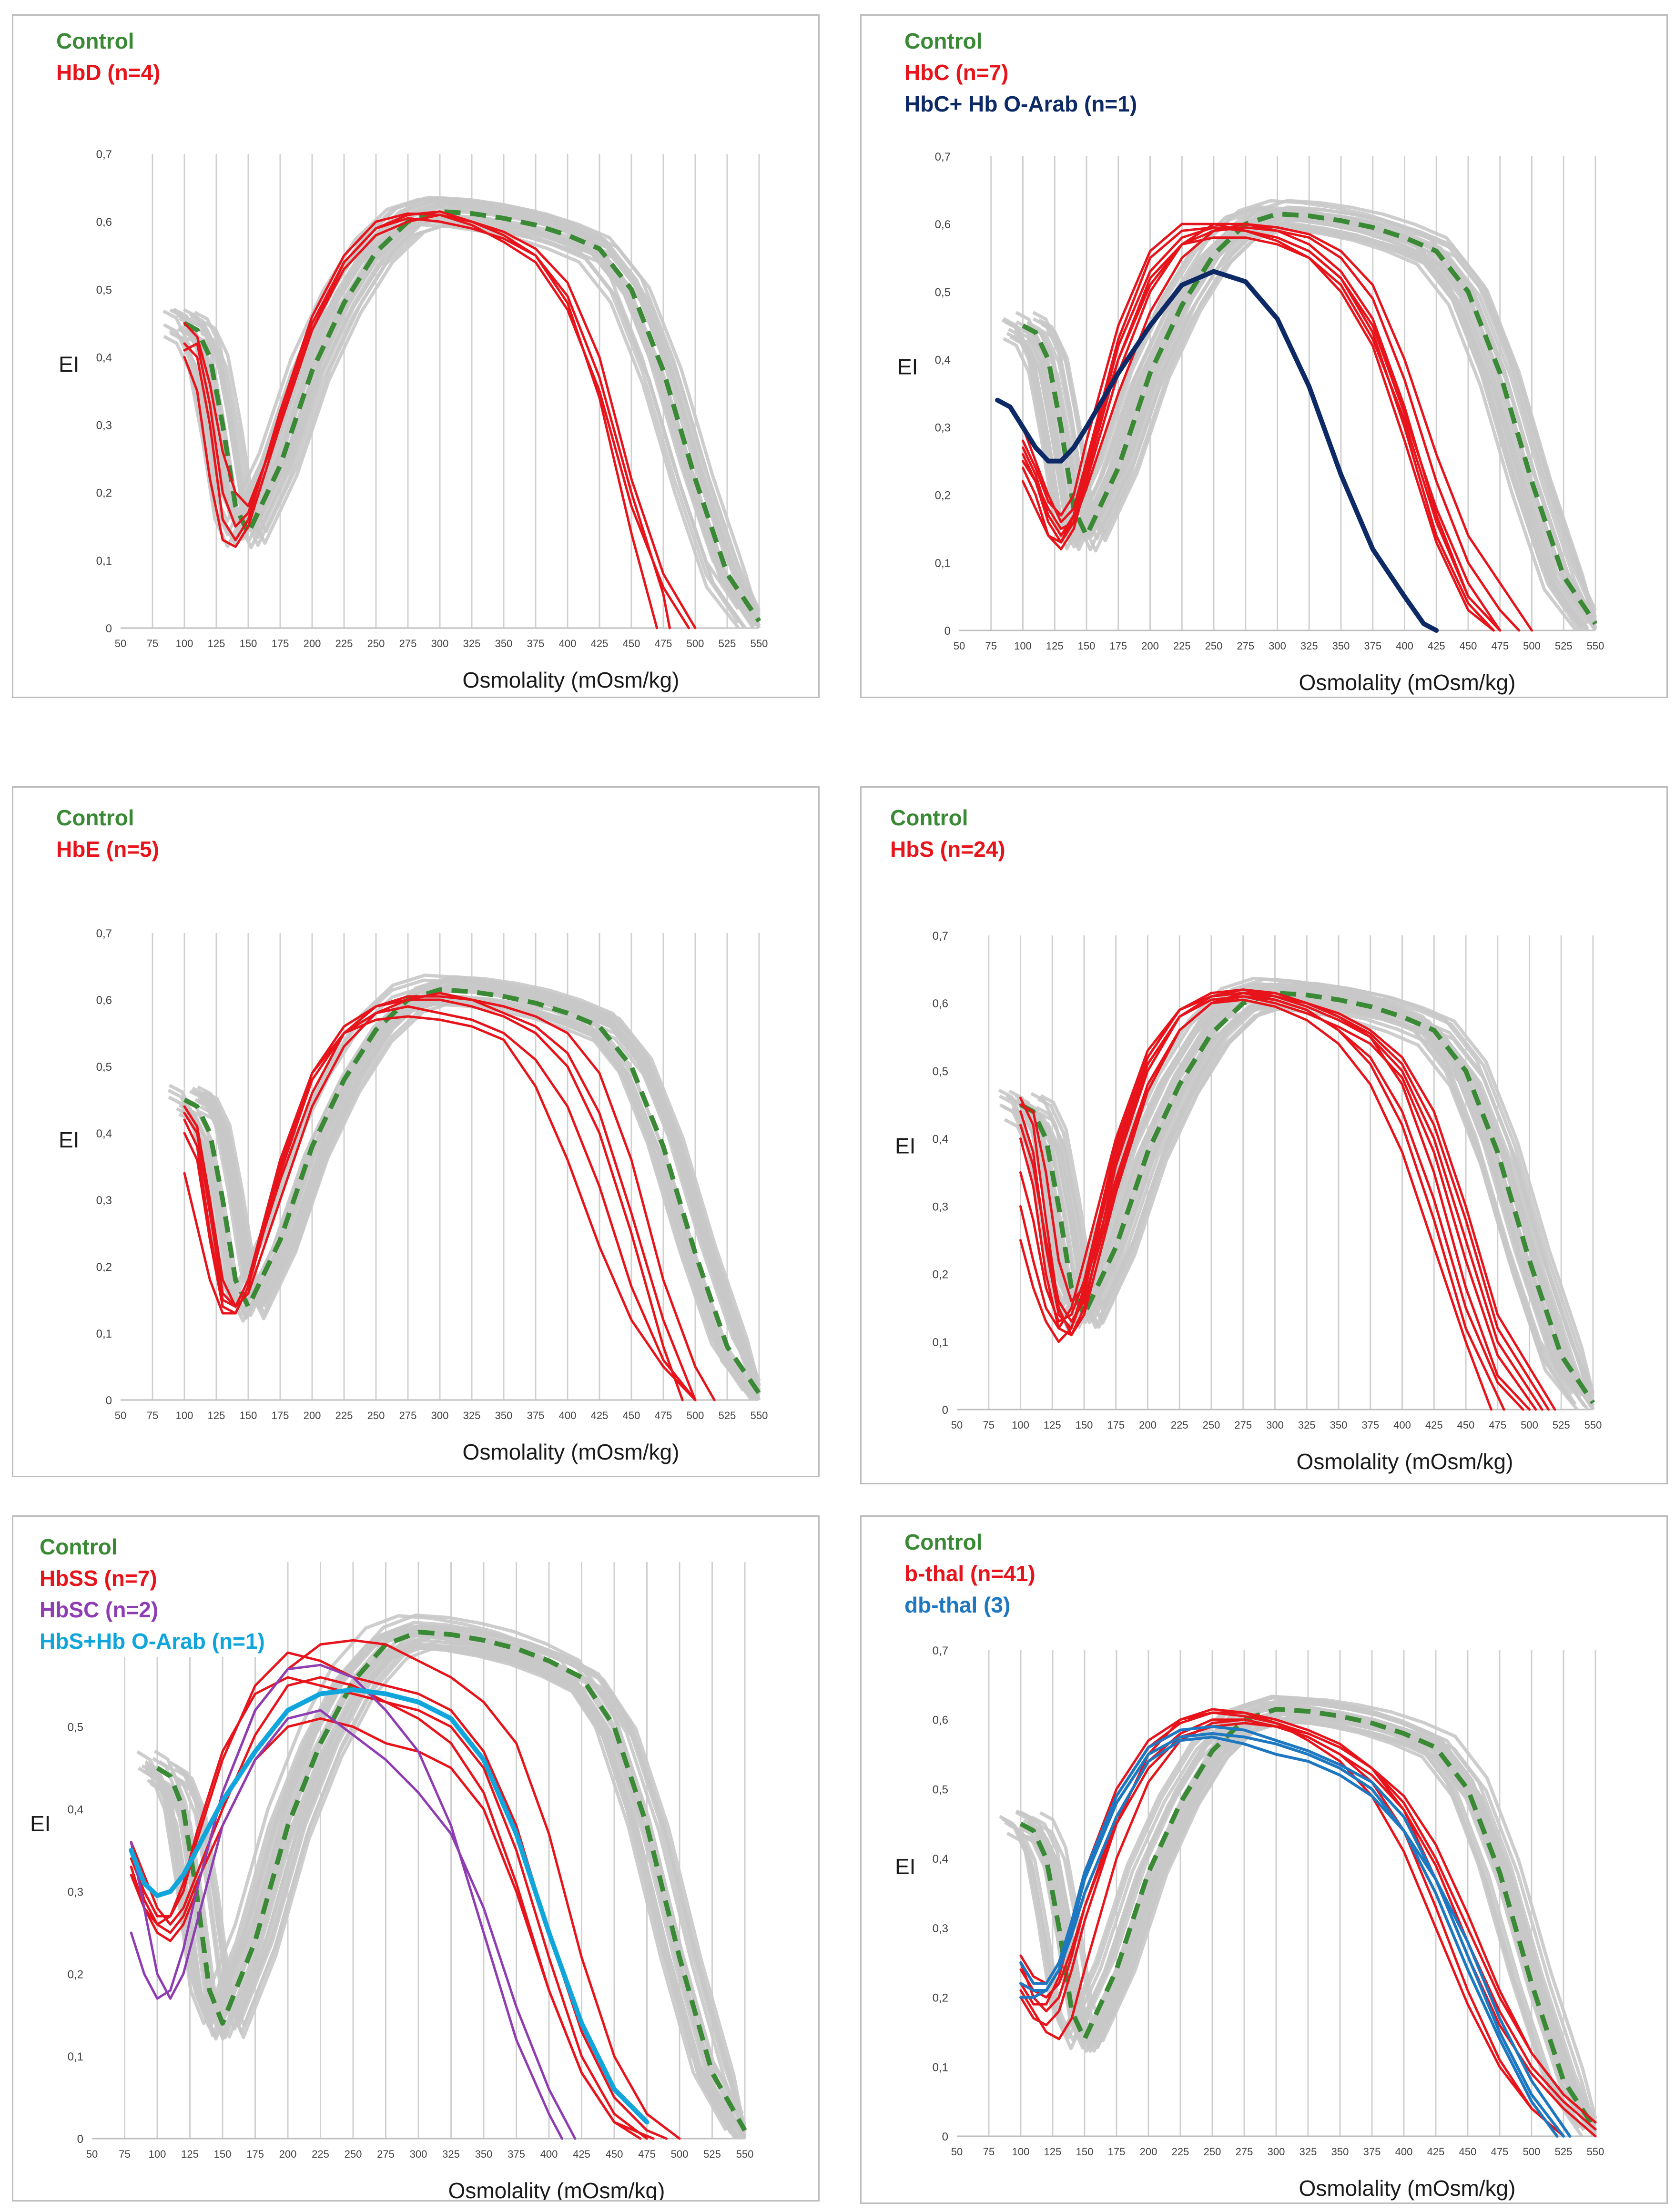 Image resolution: width=1675 pixels, height=2212 pixels. I want to click on series-hbe, so click(449, 1196).